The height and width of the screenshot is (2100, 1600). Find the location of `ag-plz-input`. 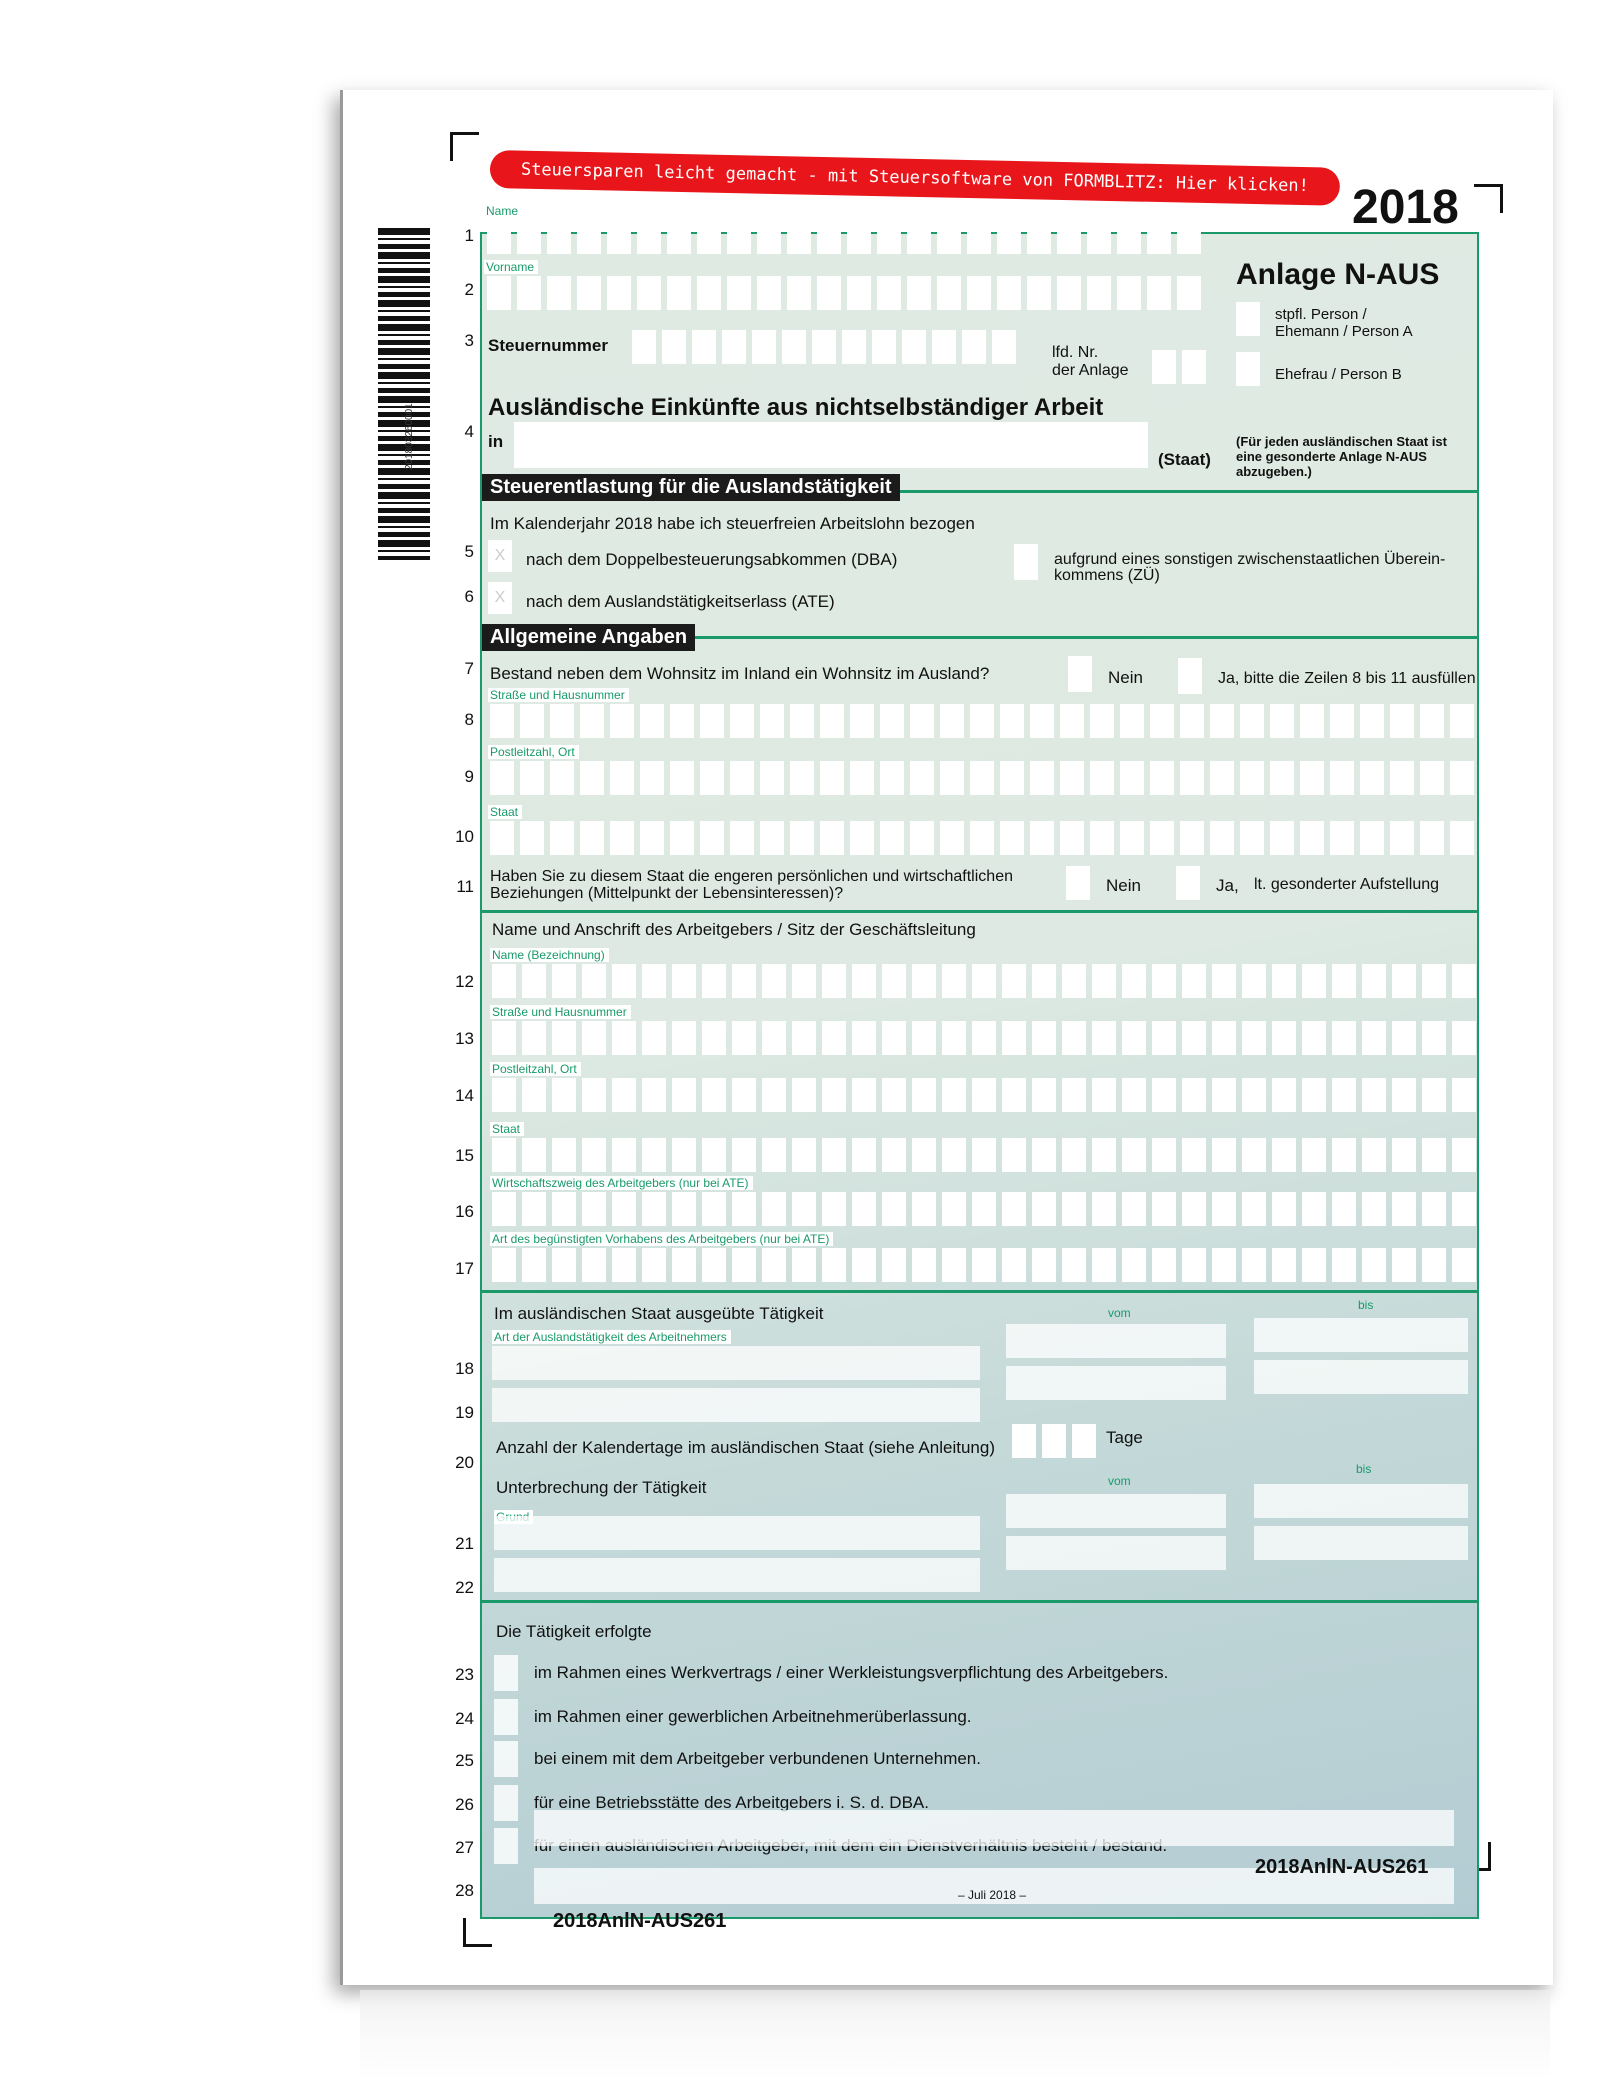

ag-plz-input is located at coordinates (999, 1095).